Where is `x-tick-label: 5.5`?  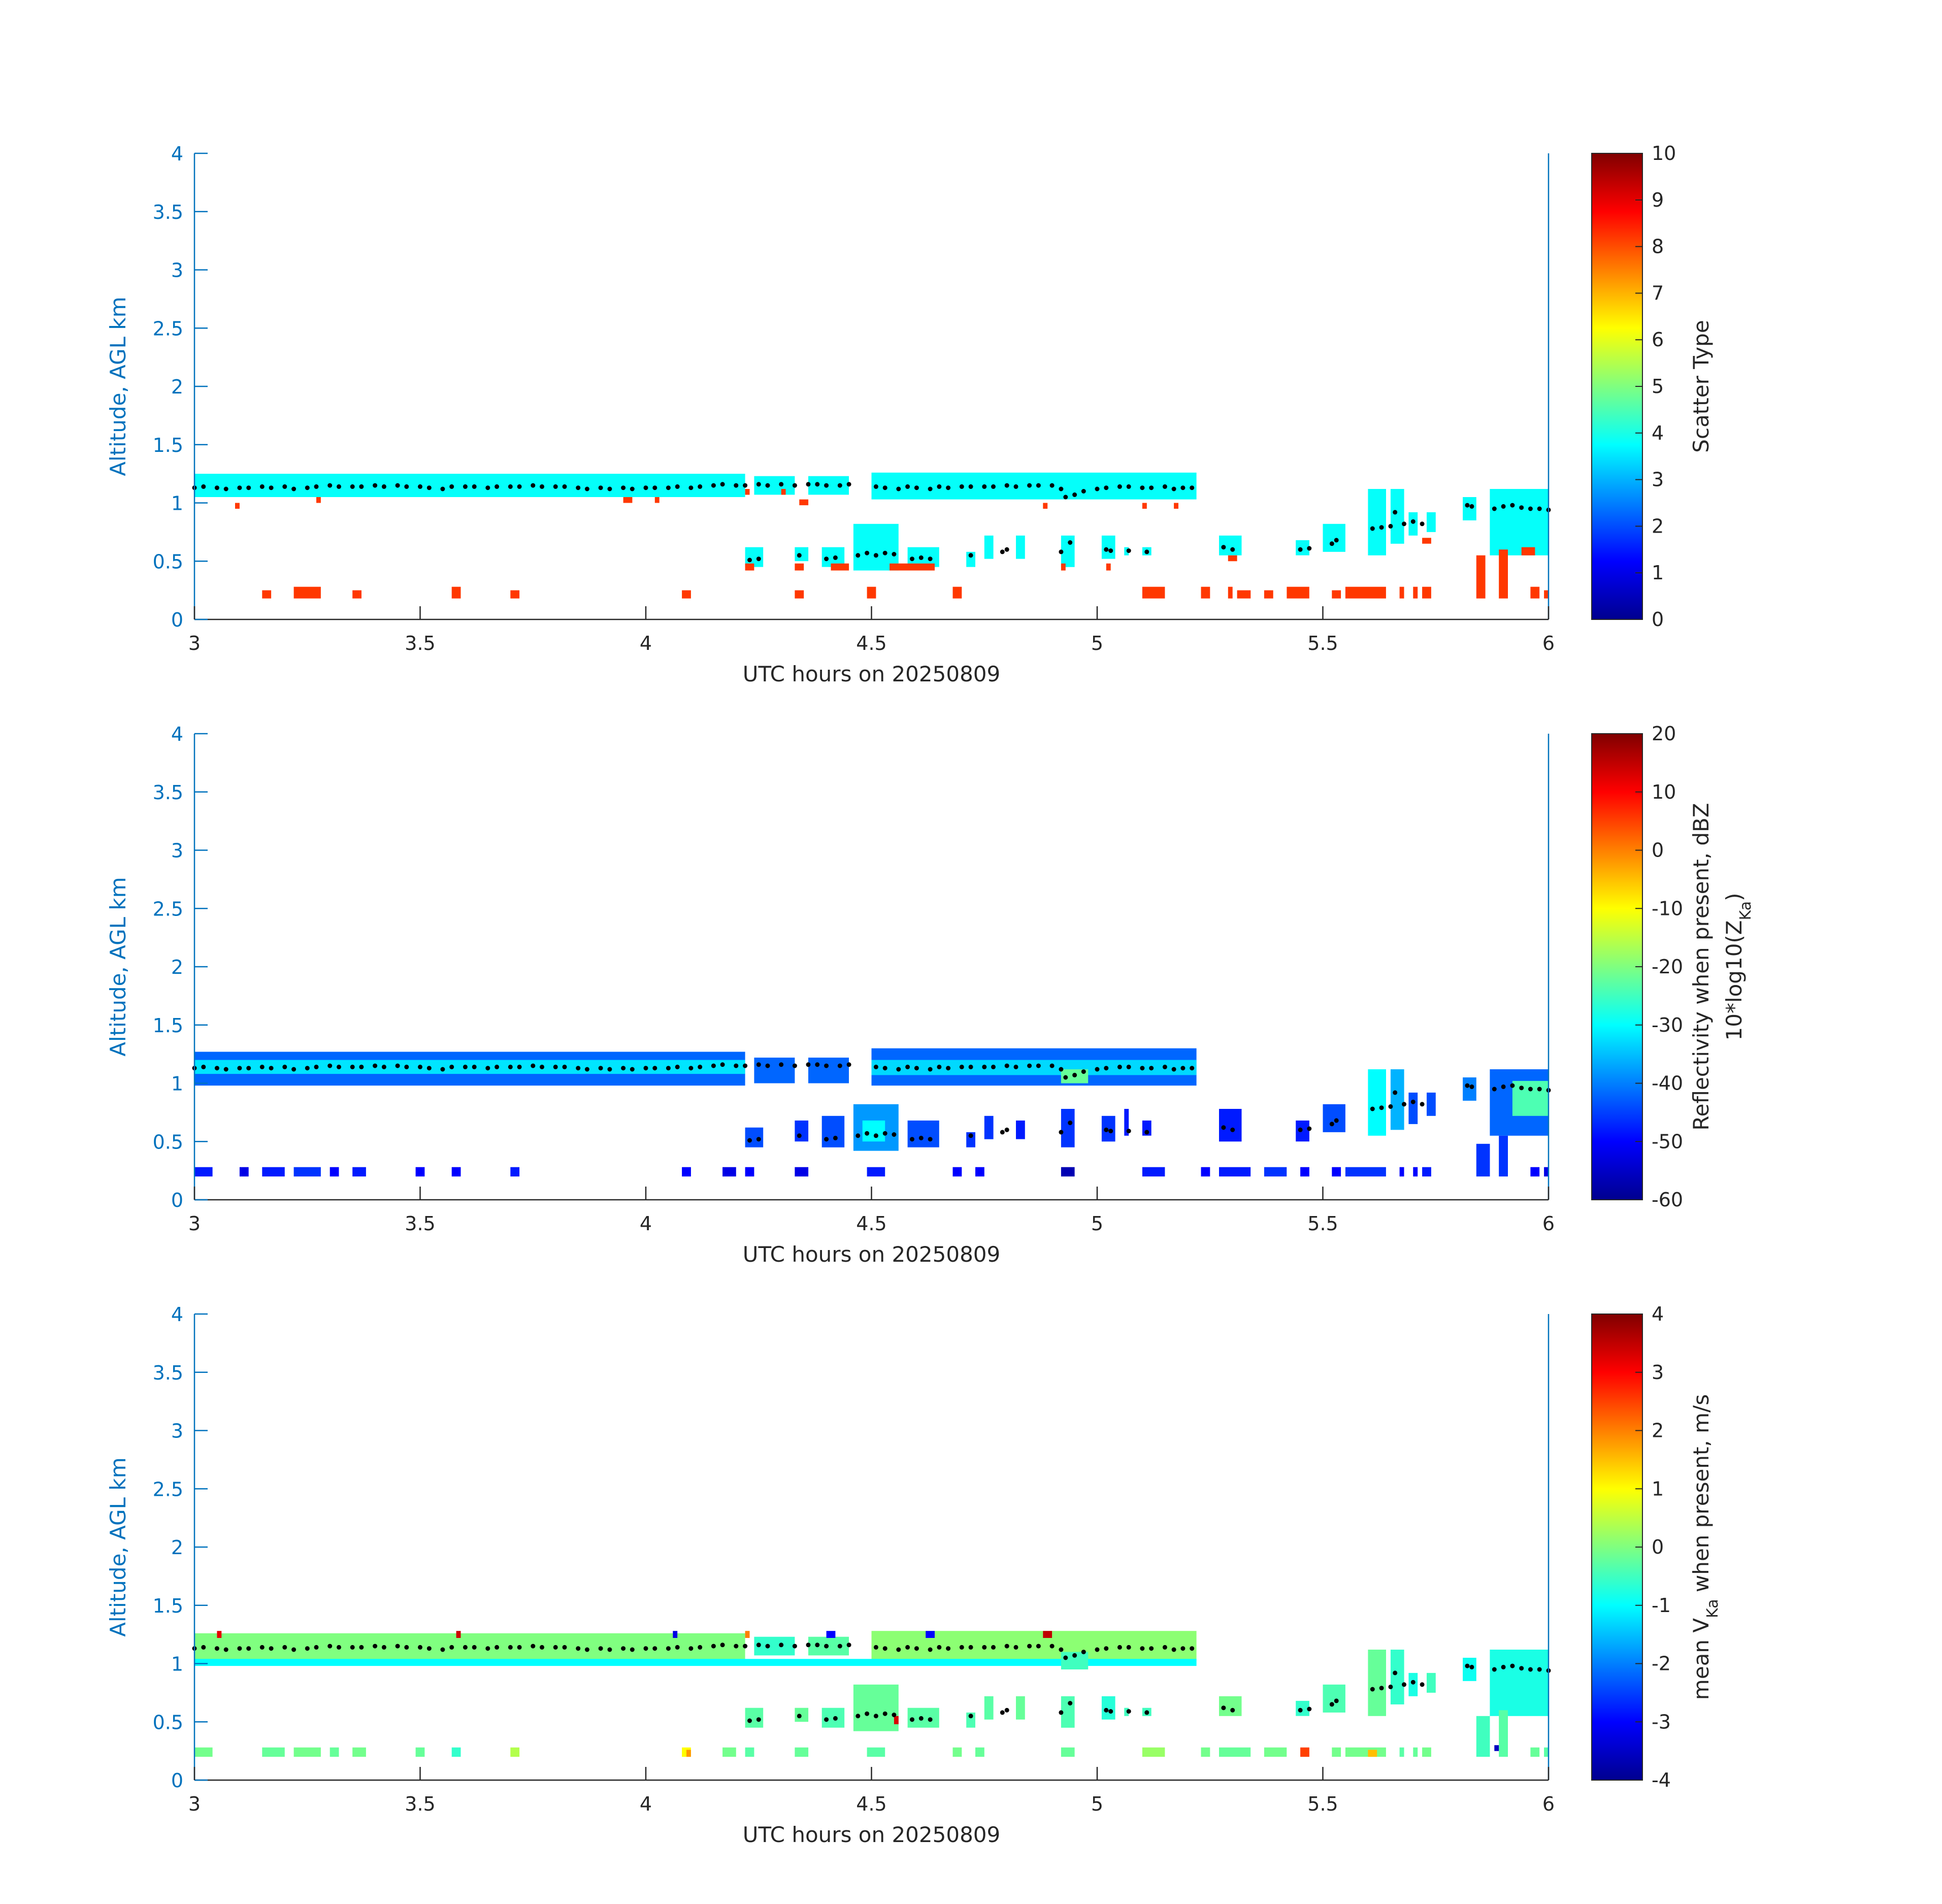
x-tick-label: 5.5 is located at coordinates (1322, 1804).